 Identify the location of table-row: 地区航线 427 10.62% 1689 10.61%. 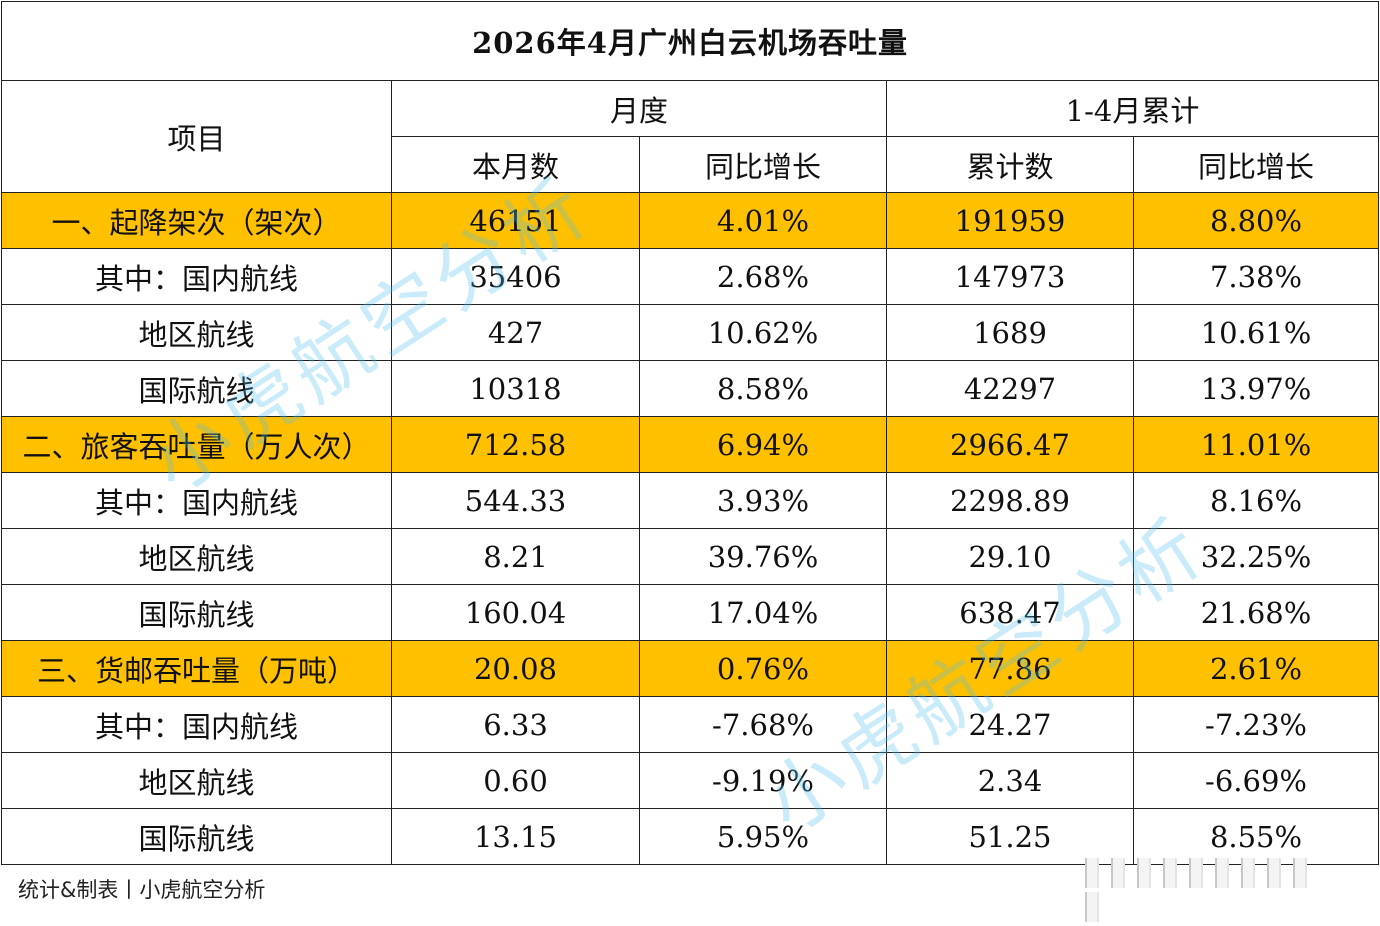
(690, 332).